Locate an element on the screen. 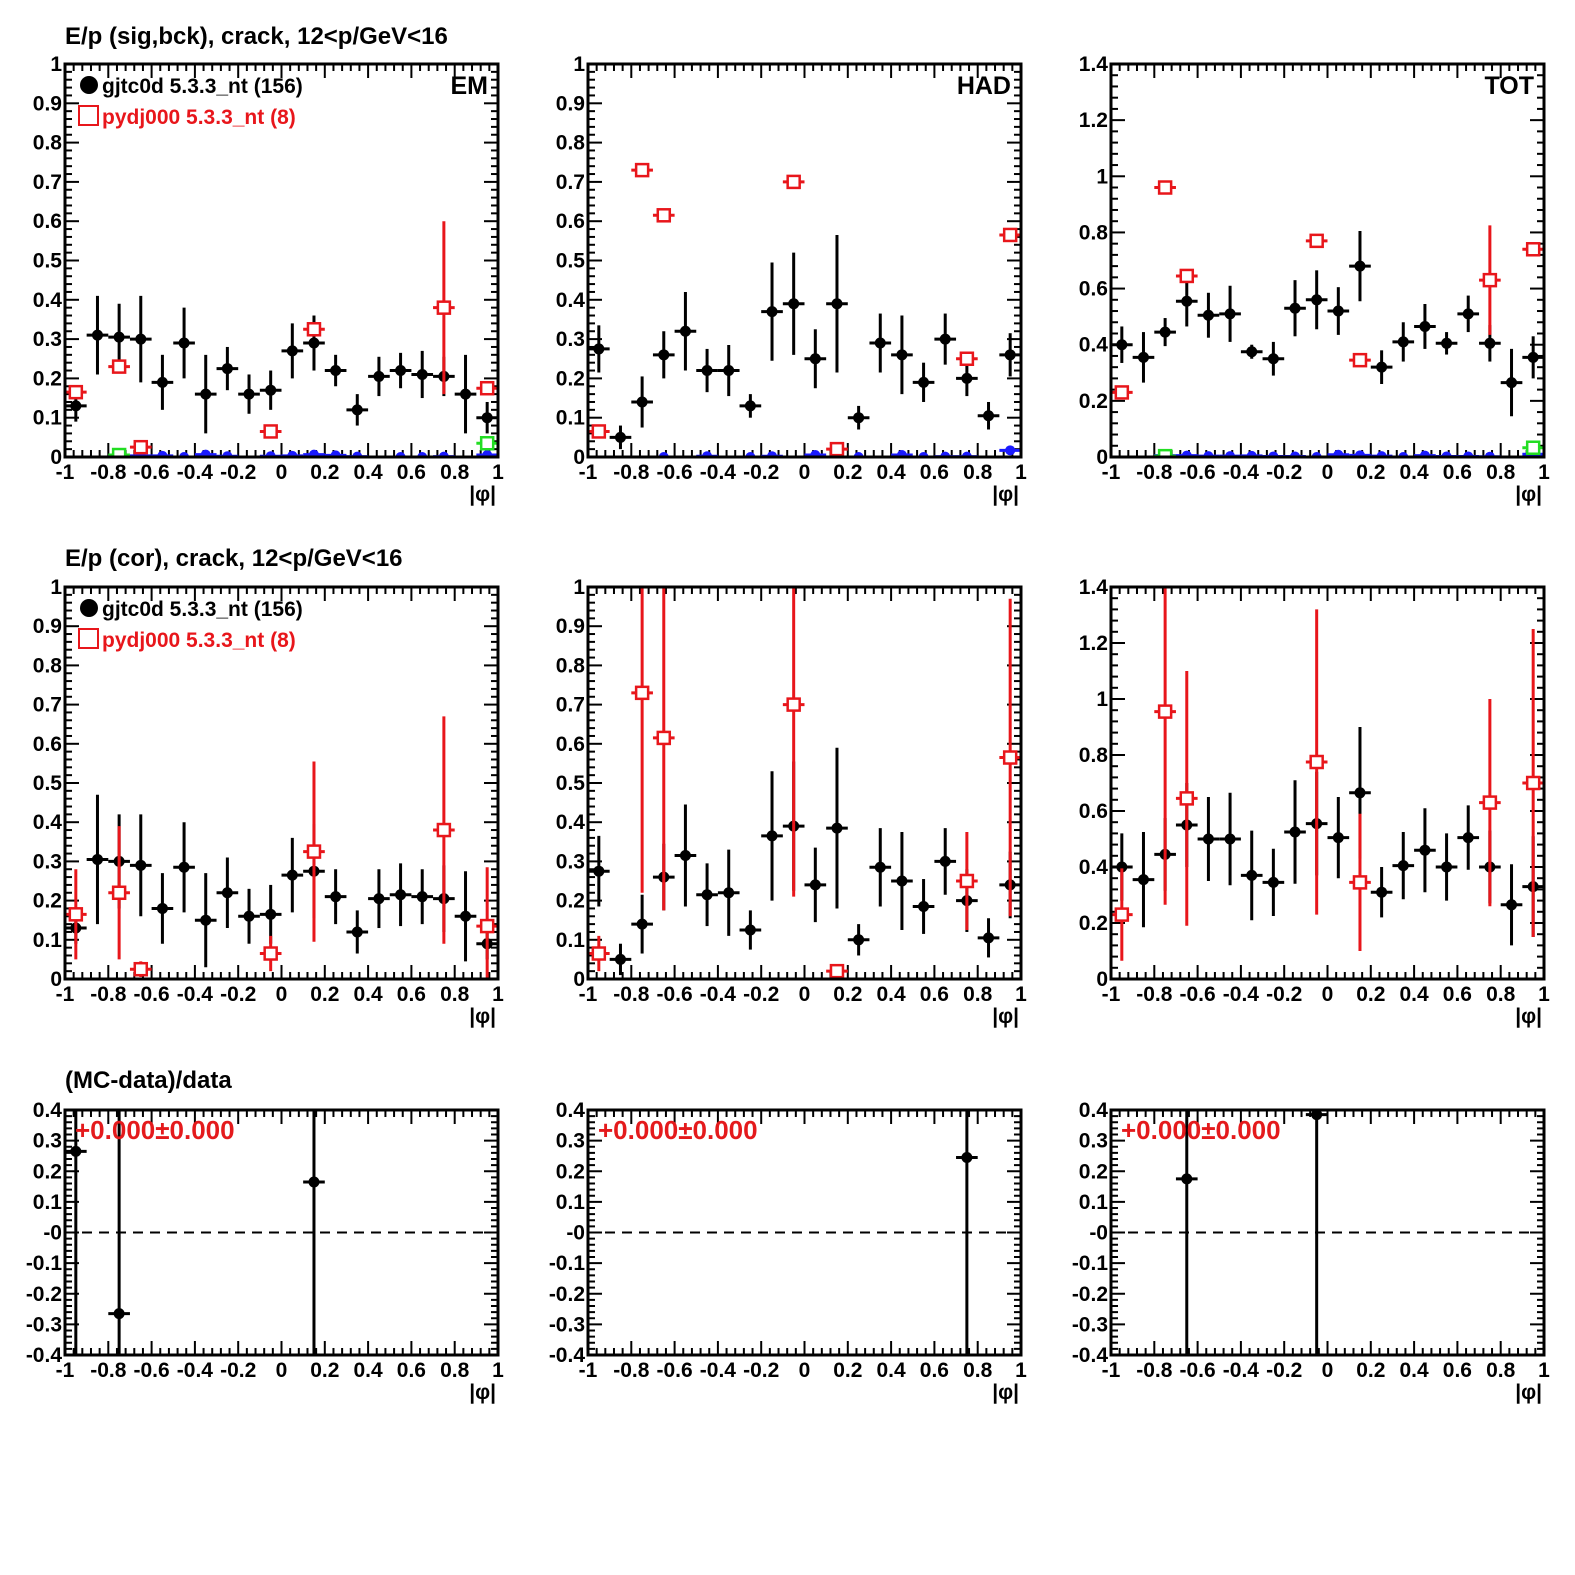  x-tick-label: 0.4 is located at coordinates (1414, 472).